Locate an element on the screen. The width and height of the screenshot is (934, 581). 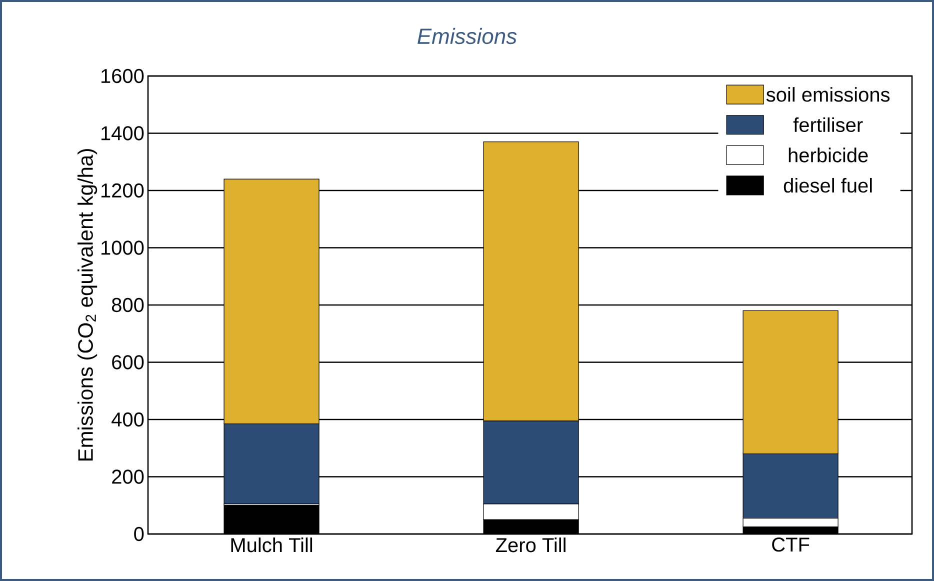
y-tick-label: 400 is located at coordinates (128, 419).